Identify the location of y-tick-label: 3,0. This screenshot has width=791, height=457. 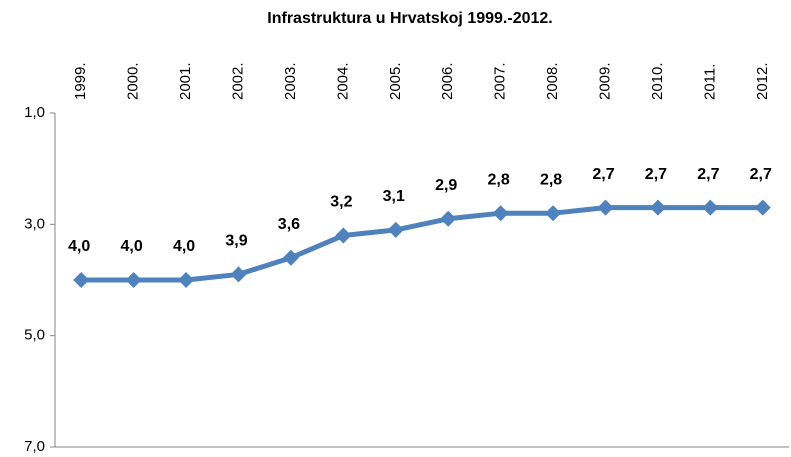
(34, 223).